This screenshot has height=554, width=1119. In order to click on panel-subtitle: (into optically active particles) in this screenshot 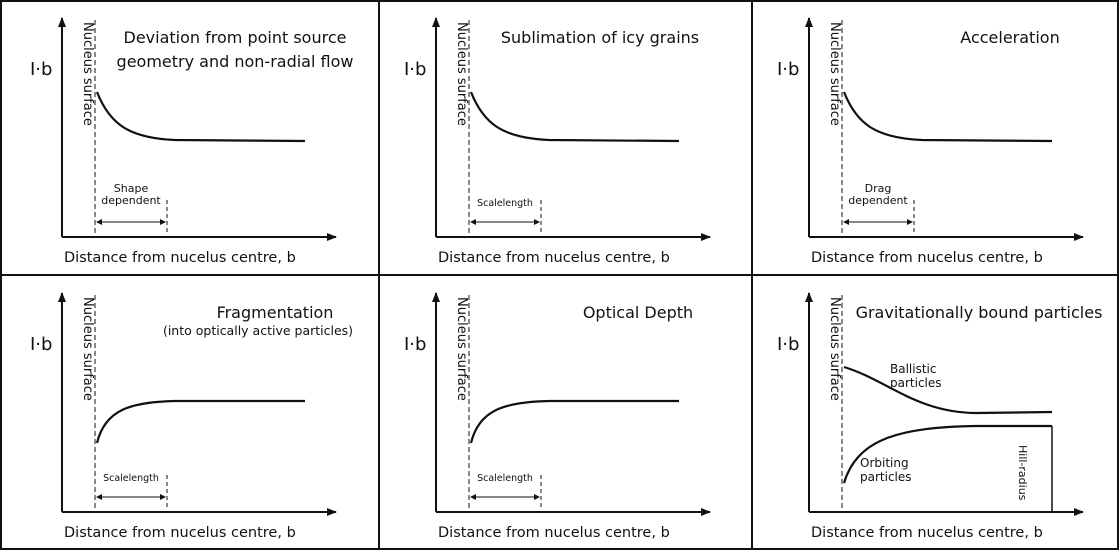, I will do `click(258, 330)`.